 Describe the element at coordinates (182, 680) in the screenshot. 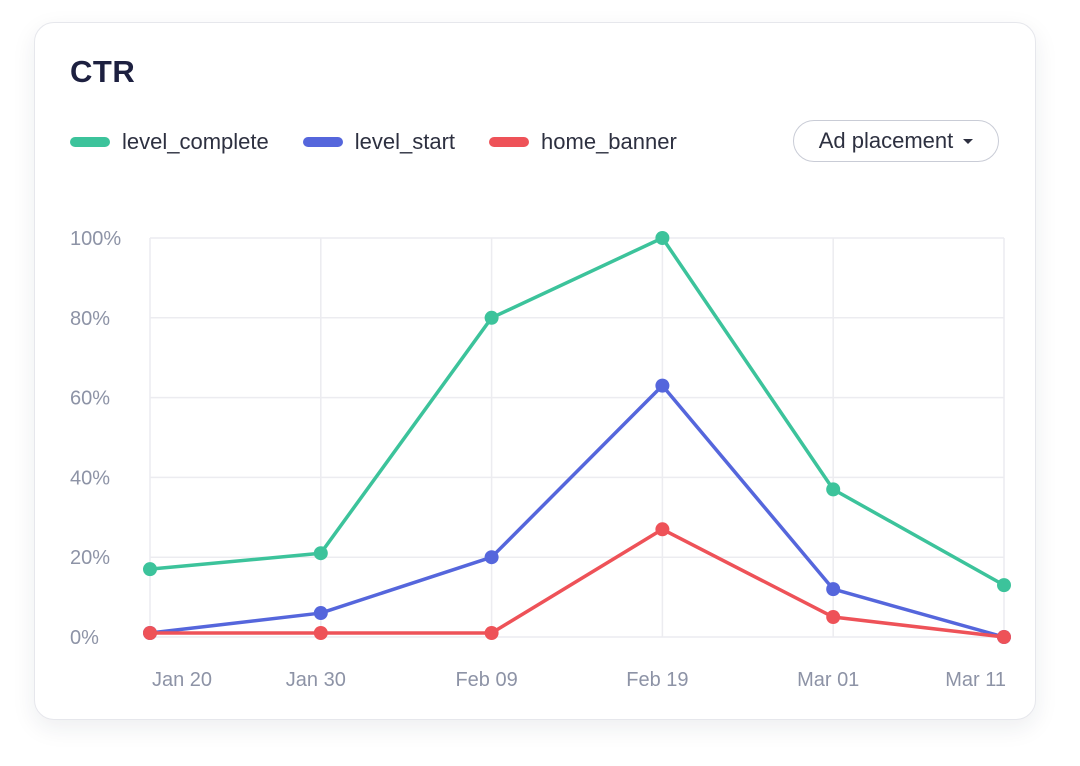

I see `x-tick-label: Jan 20` at that location.